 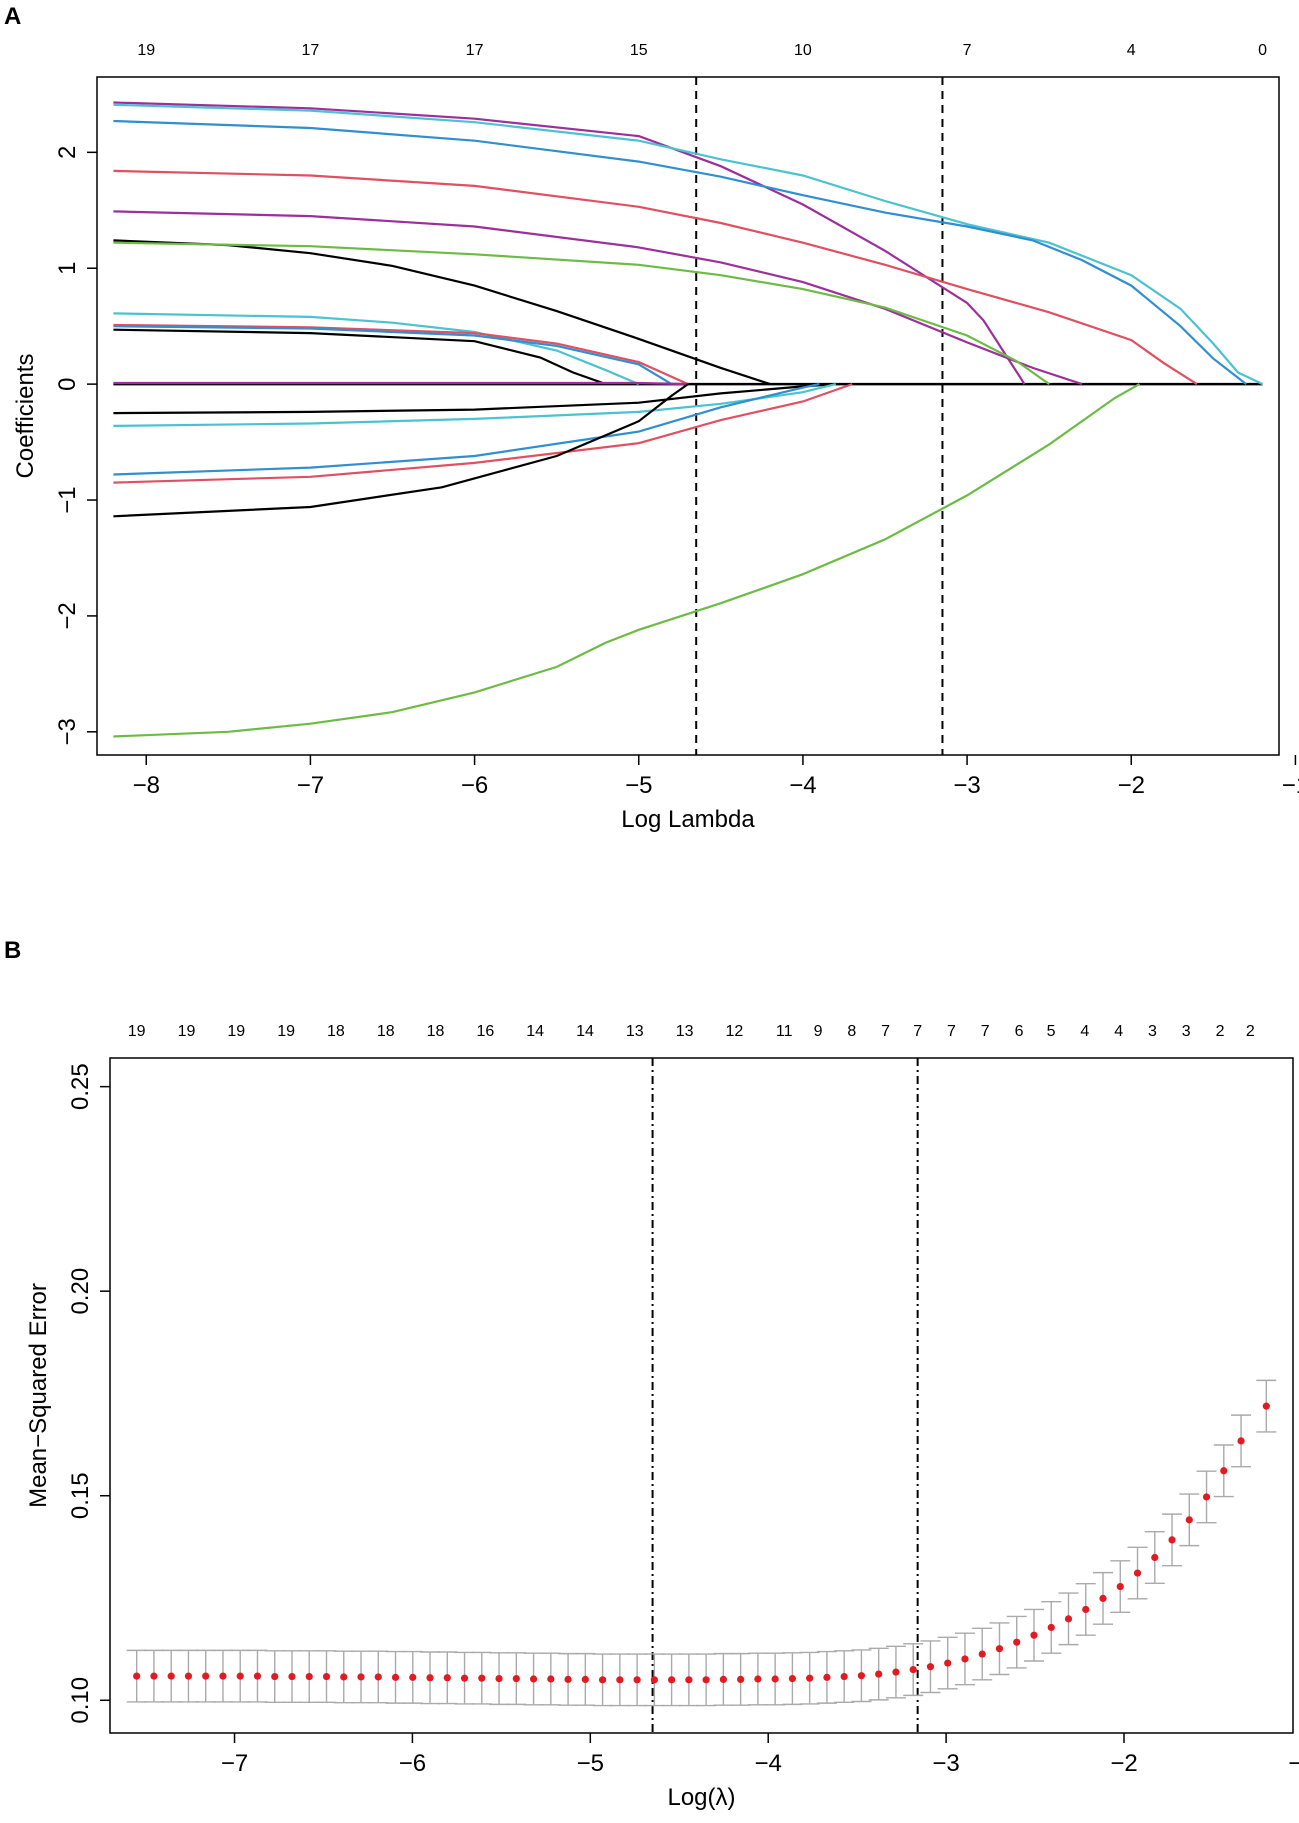 What do you see at coordinates (639, 50) in the screenshot?
I see `top-axis-count-label: 15` at bounding box center [639, 50].